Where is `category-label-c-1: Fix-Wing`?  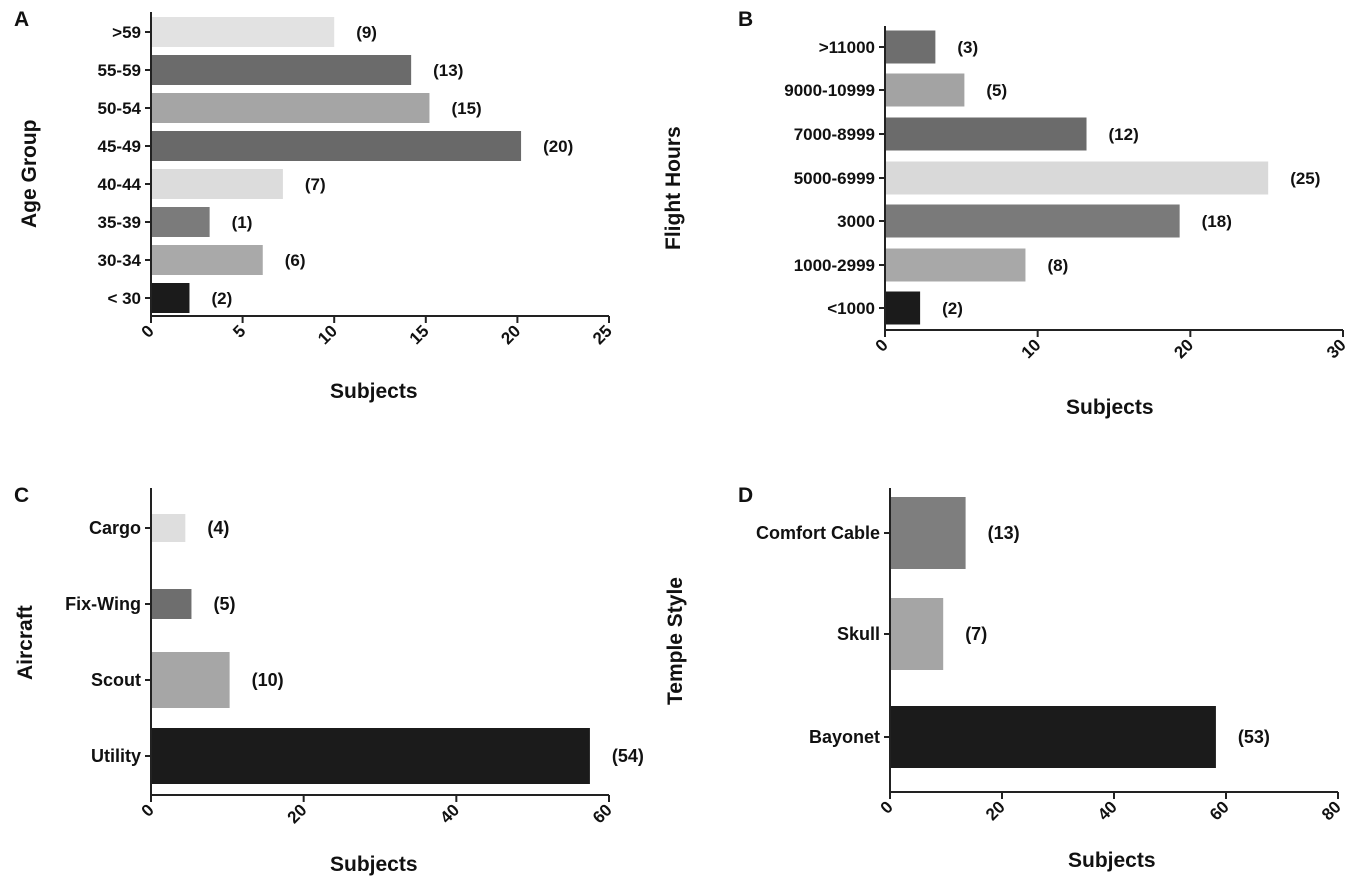 category-label-c-1: Fix-Wing is located at coordinates (103, 604).